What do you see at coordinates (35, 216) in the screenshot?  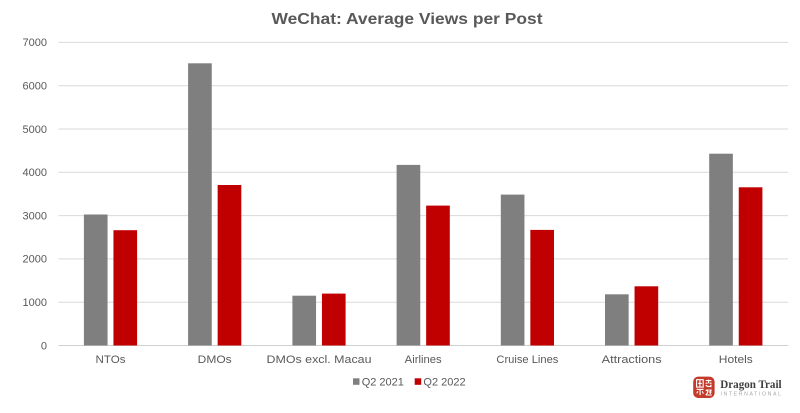 I see `svg-text: 3000` at bounding box center [35, 216].